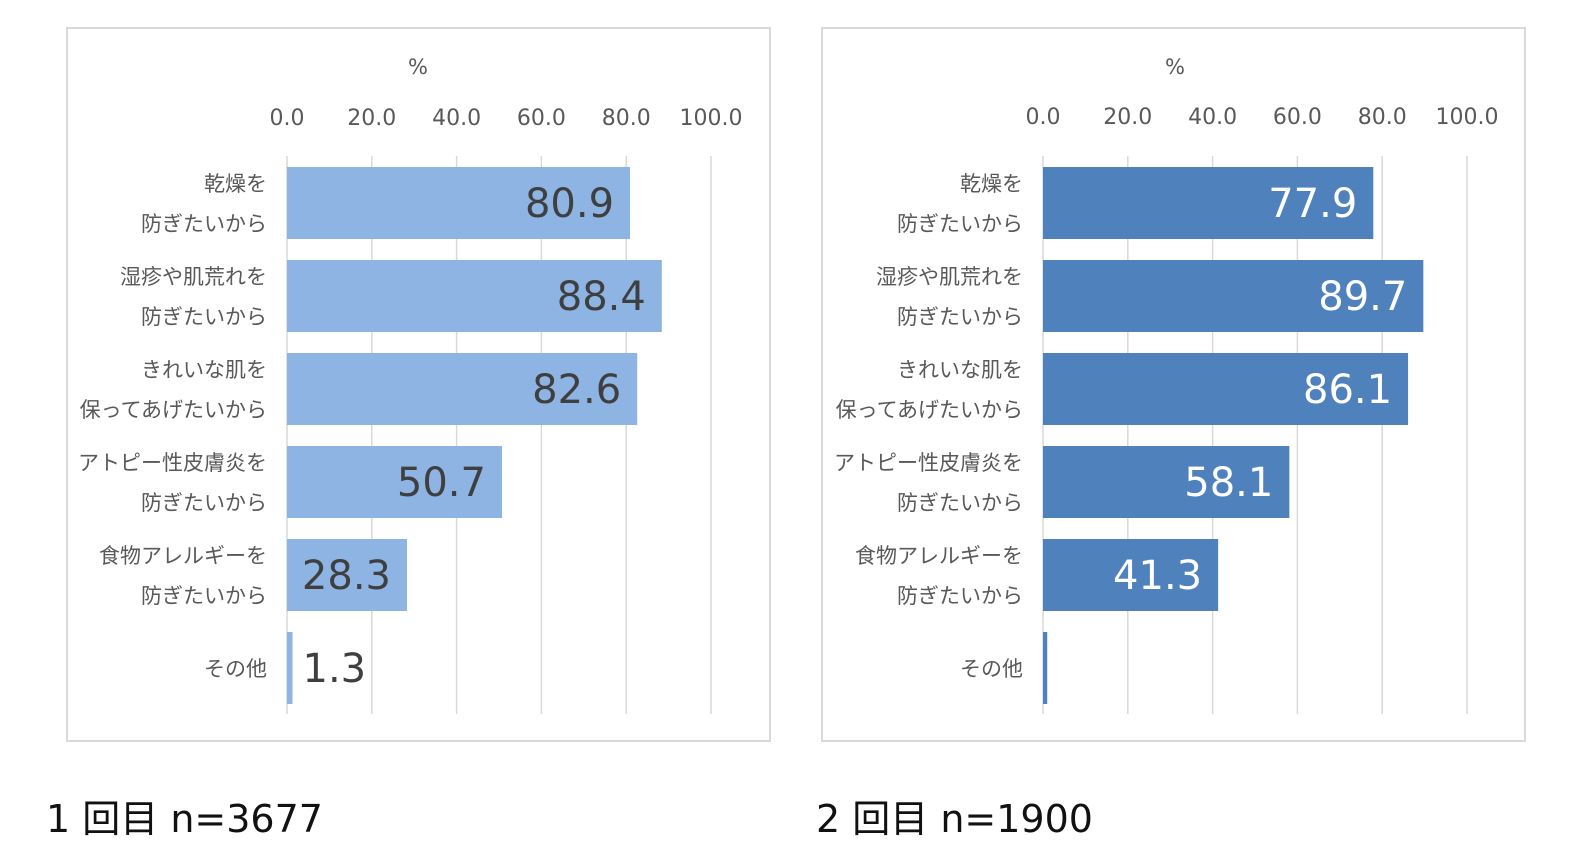 The height and width of the screenshot is (868, 1572). I want to click on bar-value-label: 28.3, so click(346, 576).